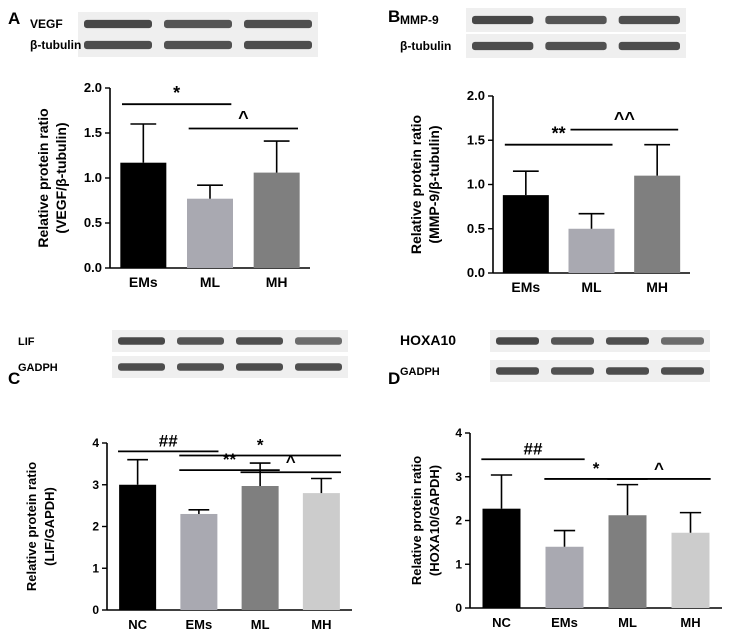 The image size is (747, 636). What do you see at coordinates (434, 520) in the screenshot?
I see `y-axis-label-sub: (HOXA10/GAPDH)` at bounding box center [434, 520].